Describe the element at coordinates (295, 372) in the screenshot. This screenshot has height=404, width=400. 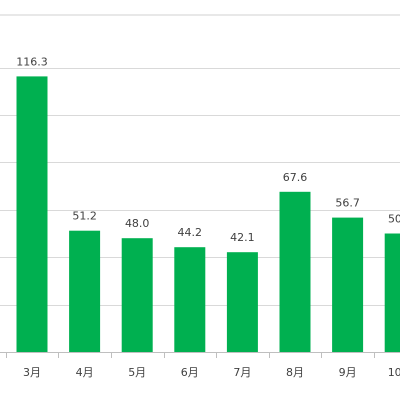
I see `x-tick-label: 8月` at that location.